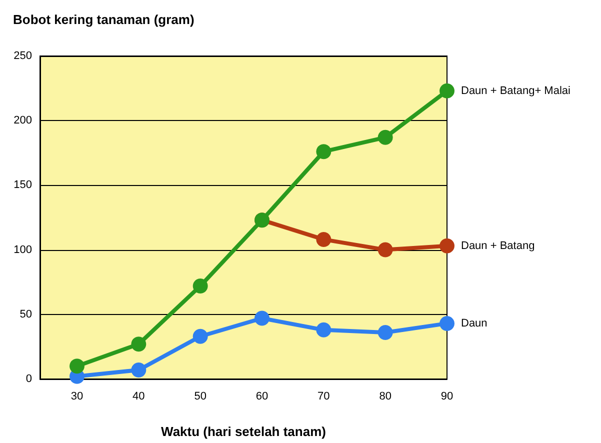 The width and height of the screenshot is (601, 443). Describe the element at coordinates (29, 379) in the screenshot. I see `y-tick-label: 0` at that location.